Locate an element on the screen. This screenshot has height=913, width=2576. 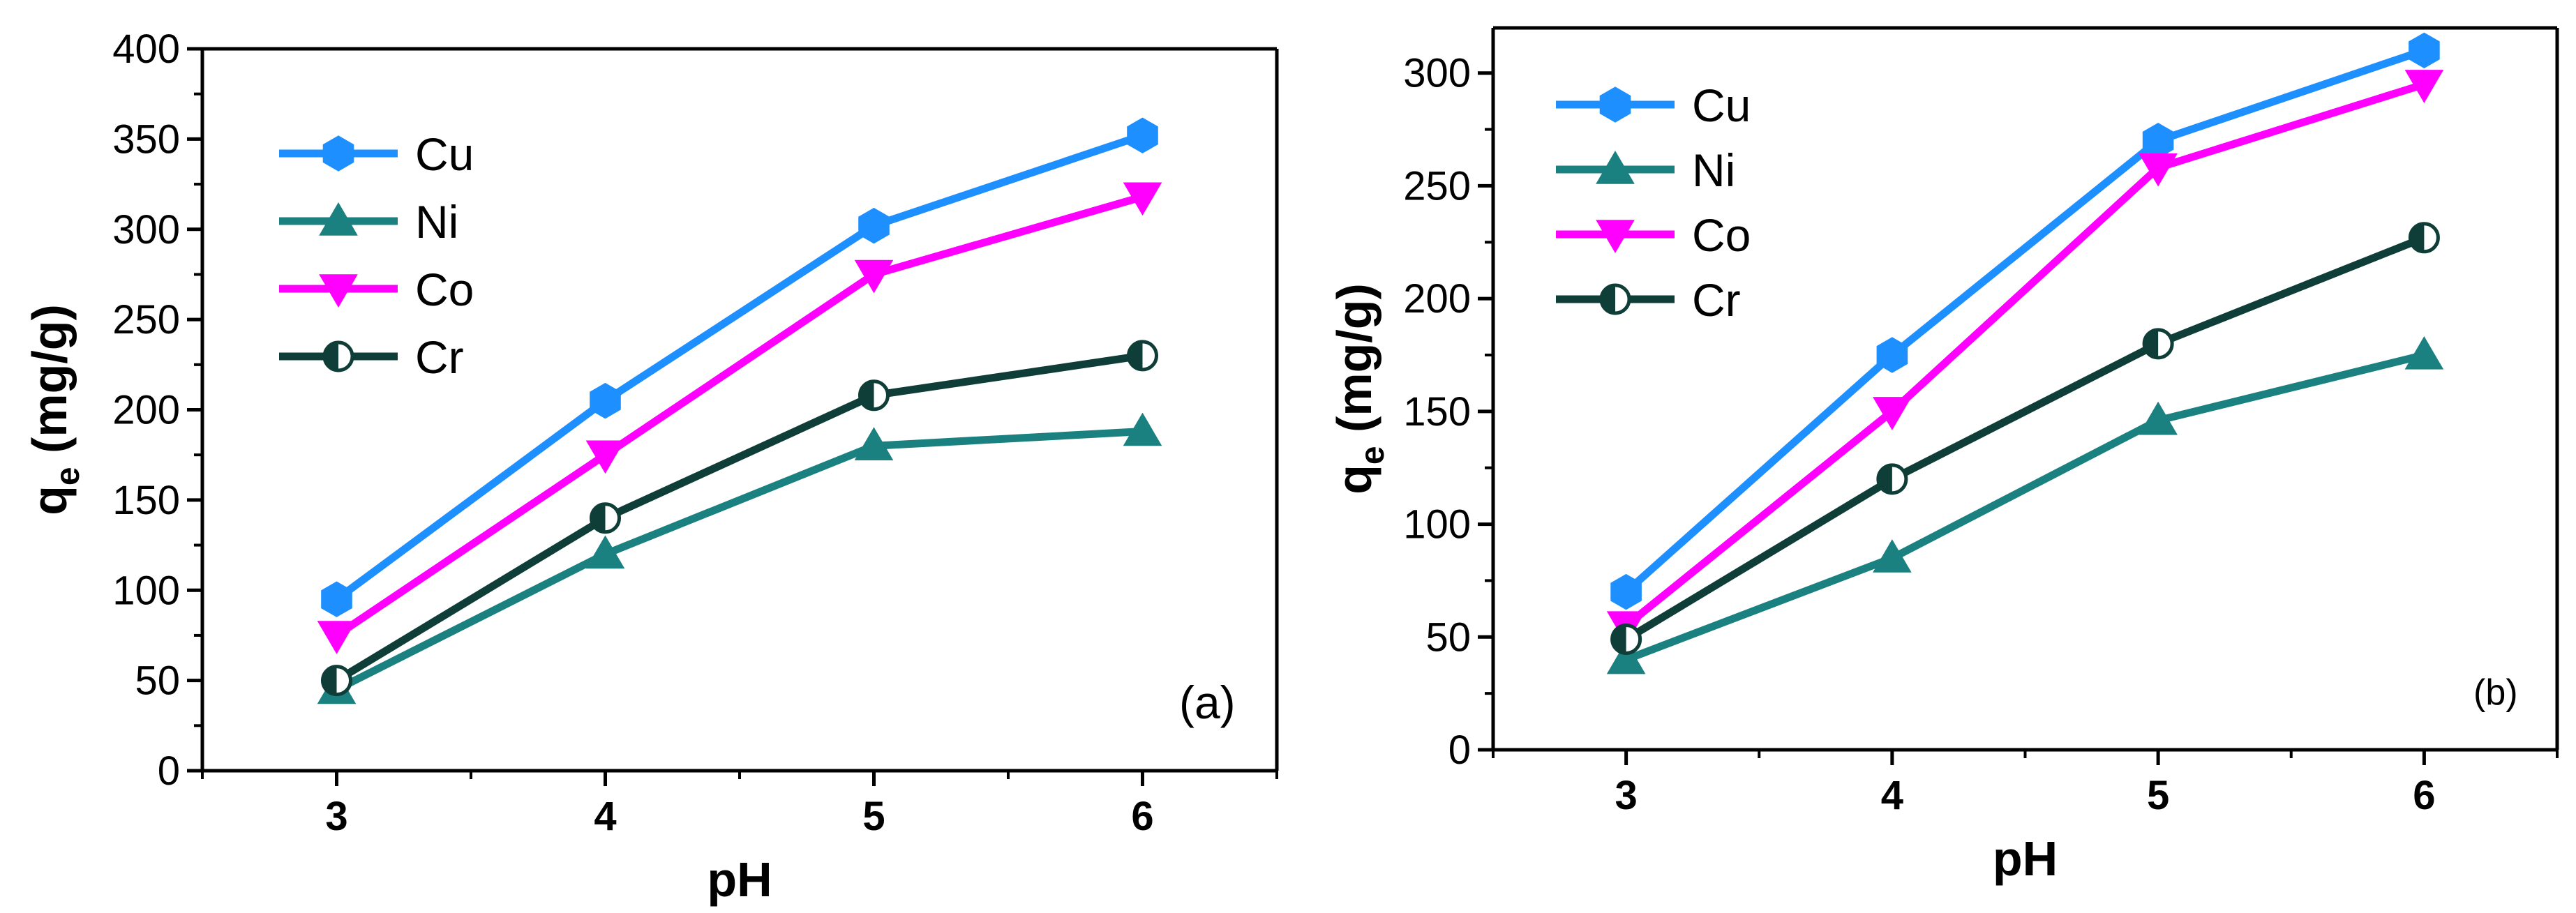
legend-entry-co: Co is located at coordinates (377, 289).